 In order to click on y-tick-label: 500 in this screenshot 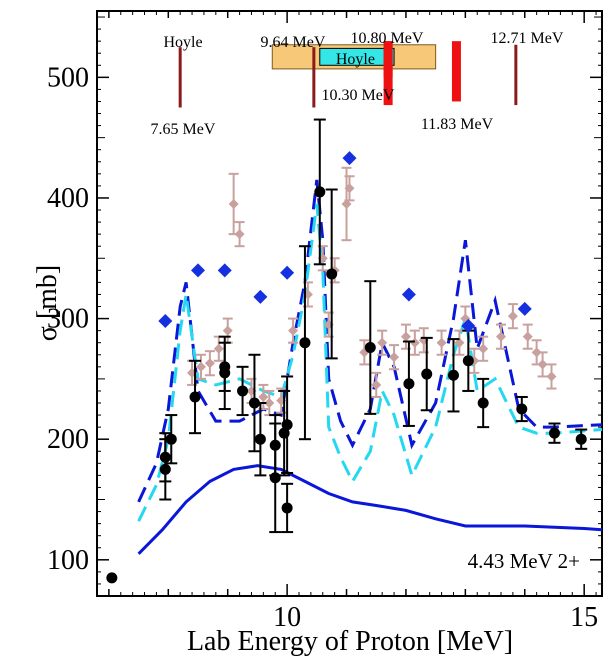, I will do `click(68, 77)`.